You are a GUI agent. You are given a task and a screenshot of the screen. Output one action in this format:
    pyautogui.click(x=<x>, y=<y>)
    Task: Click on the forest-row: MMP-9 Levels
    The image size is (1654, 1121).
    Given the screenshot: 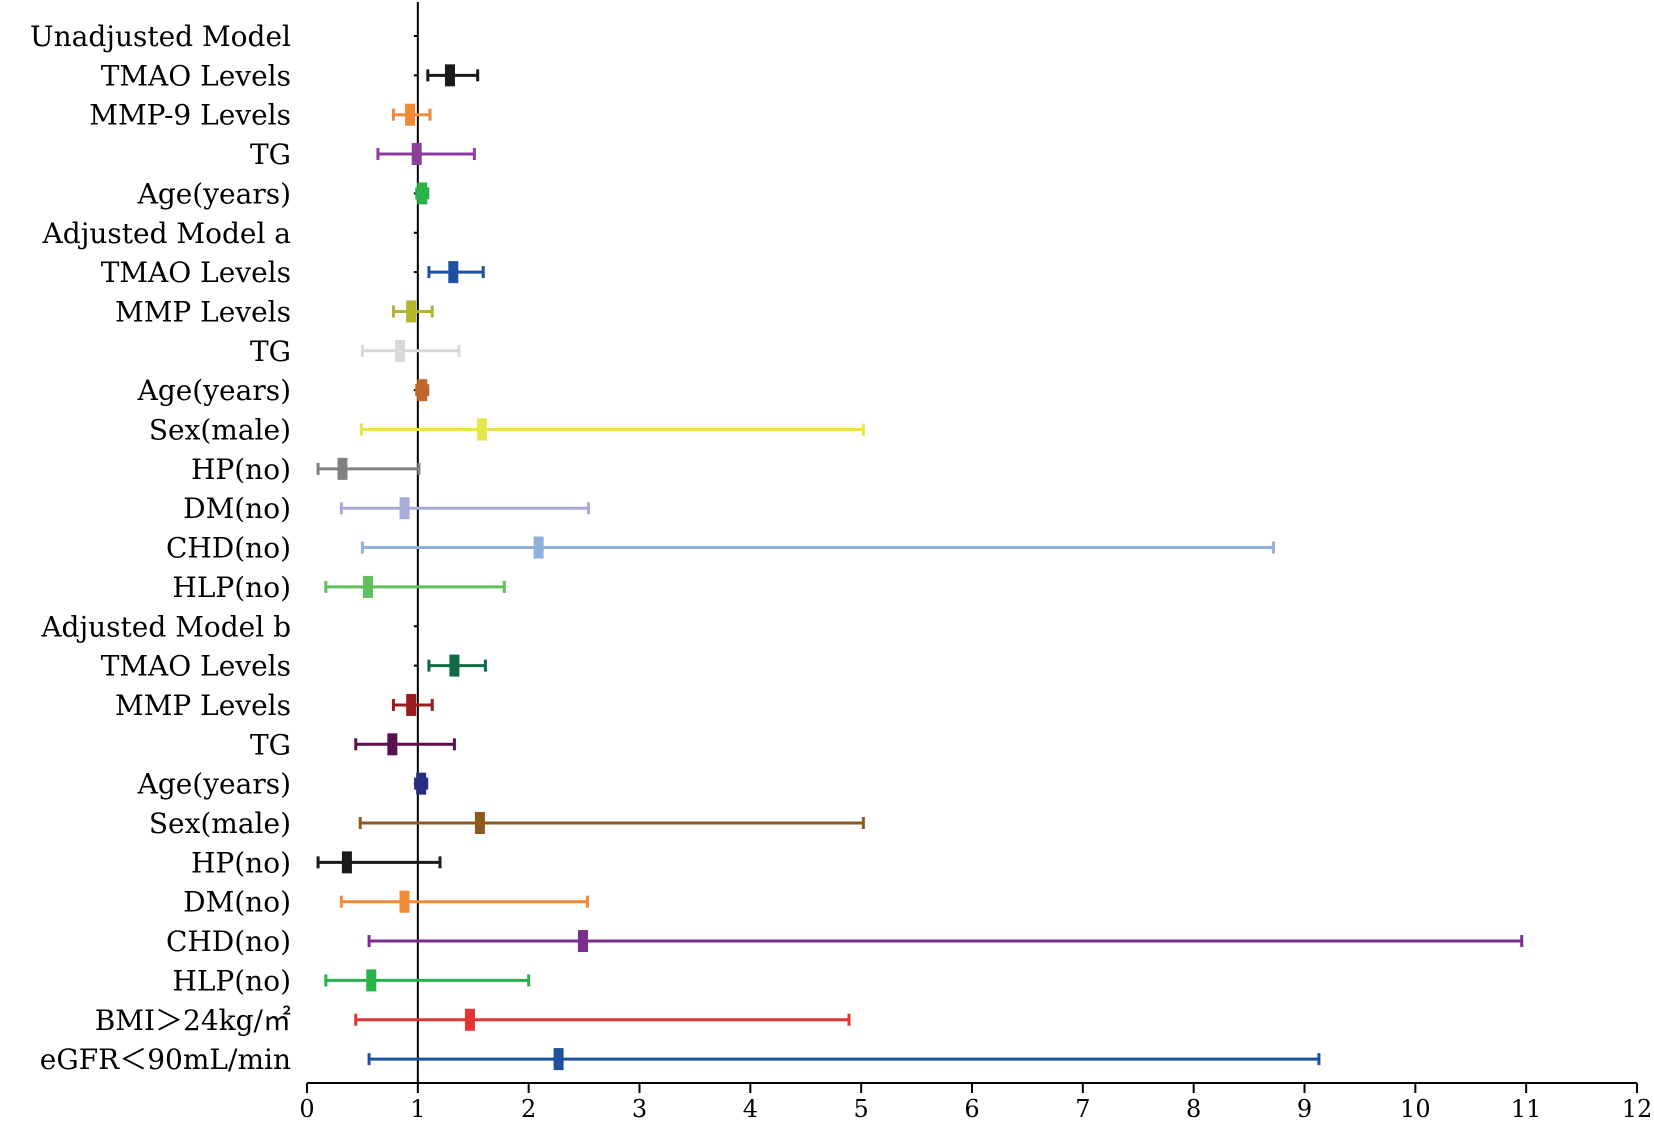 What is the action you would take?
    pyautogui.click(x=260, y=115)
    